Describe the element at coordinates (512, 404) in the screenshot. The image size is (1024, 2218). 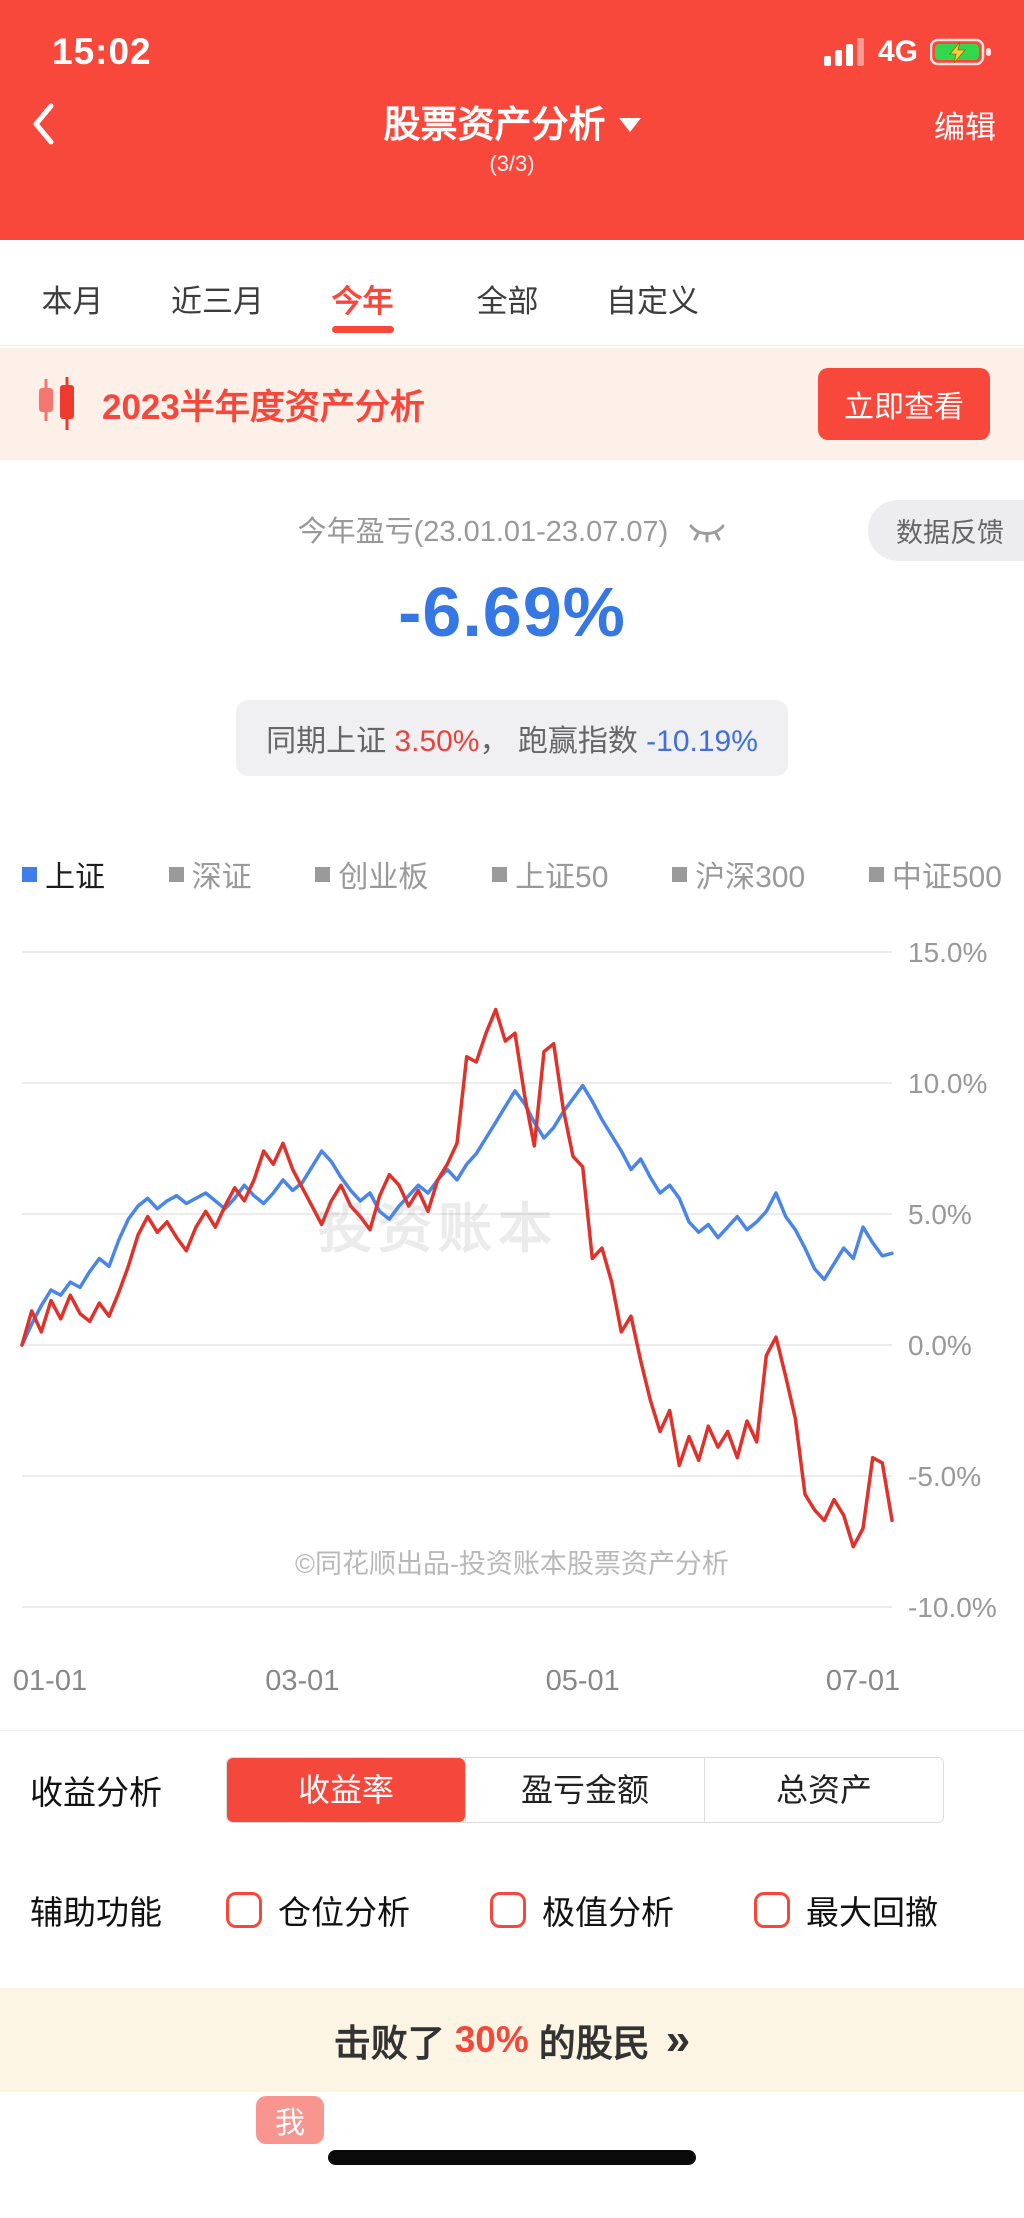
I see `promo-banner: 2023半年度资产分析 立即查看` at that location.